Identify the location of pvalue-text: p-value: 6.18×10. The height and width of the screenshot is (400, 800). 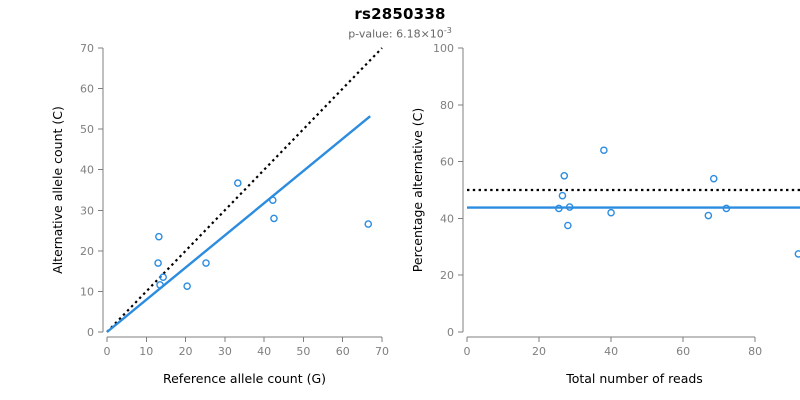
(396, 34).